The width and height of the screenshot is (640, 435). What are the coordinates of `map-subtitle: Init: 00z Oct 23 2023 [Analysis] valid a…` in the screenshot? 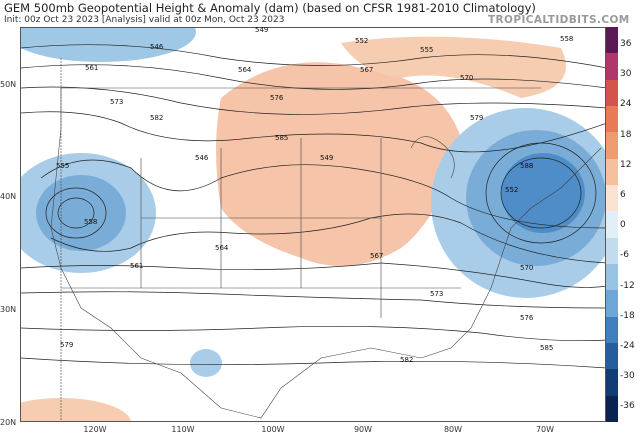 It's located at (144, 20).